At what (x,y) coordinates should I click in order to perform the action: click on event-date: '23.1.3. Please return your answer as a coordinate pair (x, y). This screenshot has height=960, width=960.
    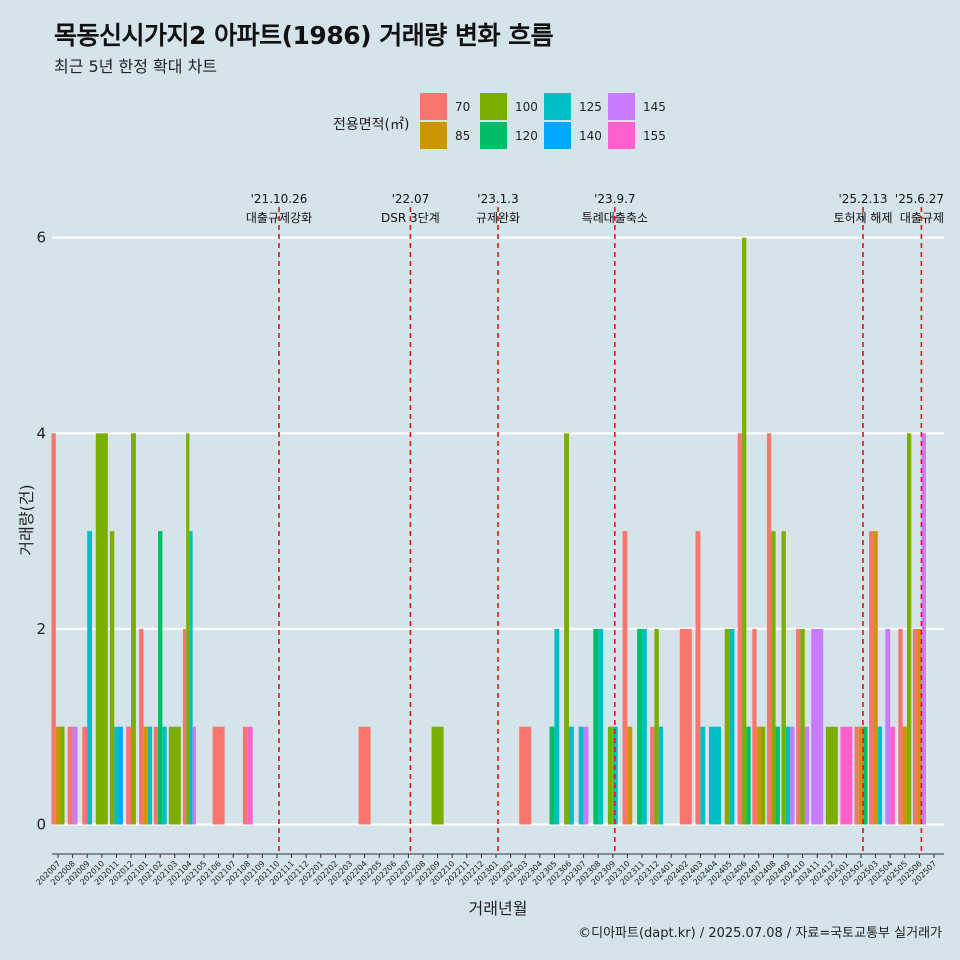
    Looking at the image, I should click on (497, 199).